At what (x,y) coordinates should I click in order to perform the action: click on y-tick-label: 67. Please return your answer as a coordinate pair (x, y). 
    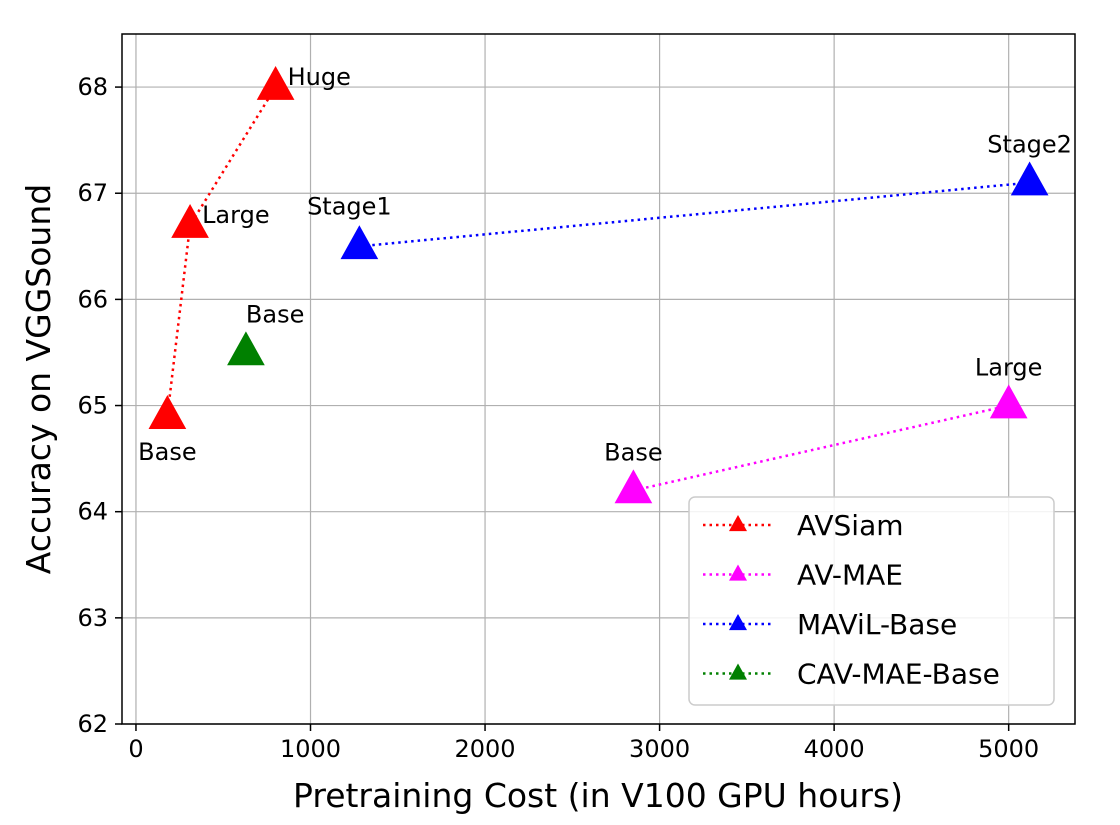
    Looking at the image, I should click on (92, 193).